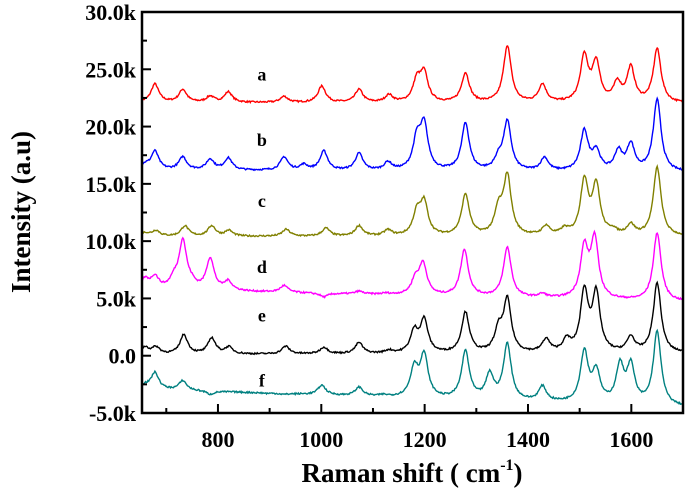  What do you see at coordinates (21, 212) in the screenshot?
I see `y-axis-title: Intensity (a.u)` at bounding box center [21, 212].